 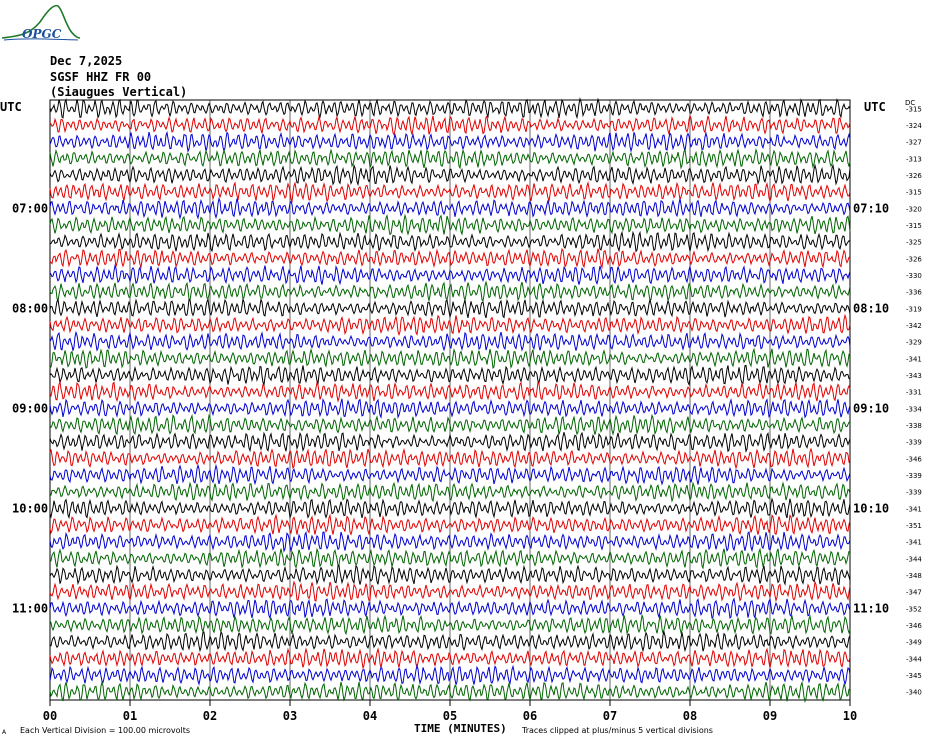 What do you see at coordinates (914, 576) in the screenshot?
I see `dc-offset-label: -348` at bounding box center [914, 576].